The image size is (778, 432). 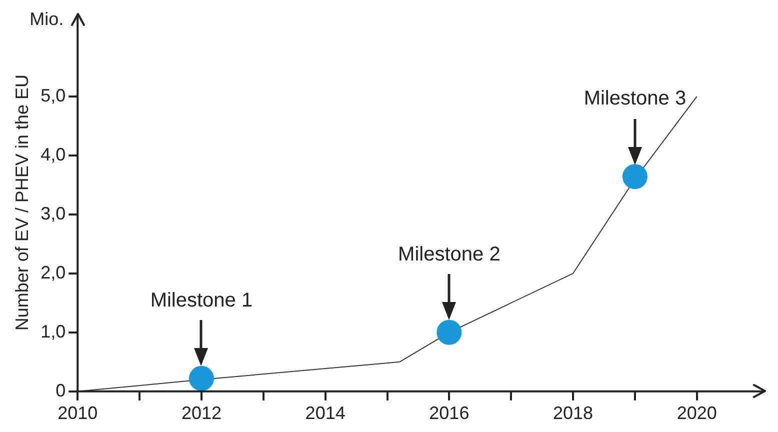 What do you see at coordinates (53, 95) in the screenshot?
I see `y-tick-label: 5,0` at bounding box center [53, 95].